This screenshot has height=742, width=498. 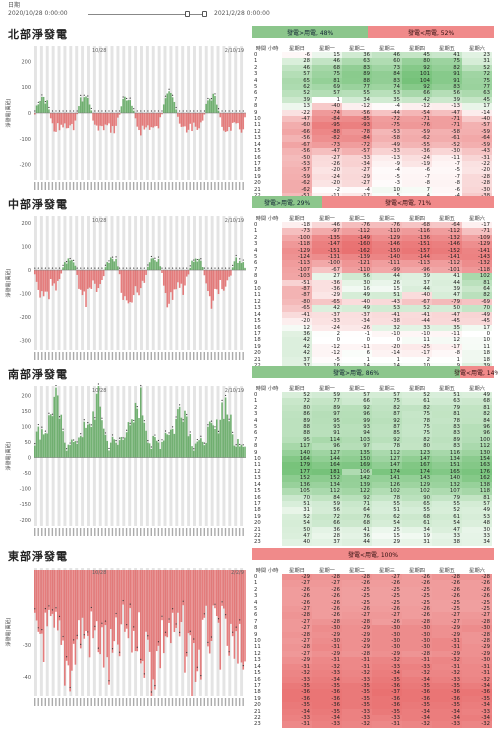 What do you see at coordinates (387, 295) in the screenshot?
I see `value-cell: 51` at bounding box center [387, 295].